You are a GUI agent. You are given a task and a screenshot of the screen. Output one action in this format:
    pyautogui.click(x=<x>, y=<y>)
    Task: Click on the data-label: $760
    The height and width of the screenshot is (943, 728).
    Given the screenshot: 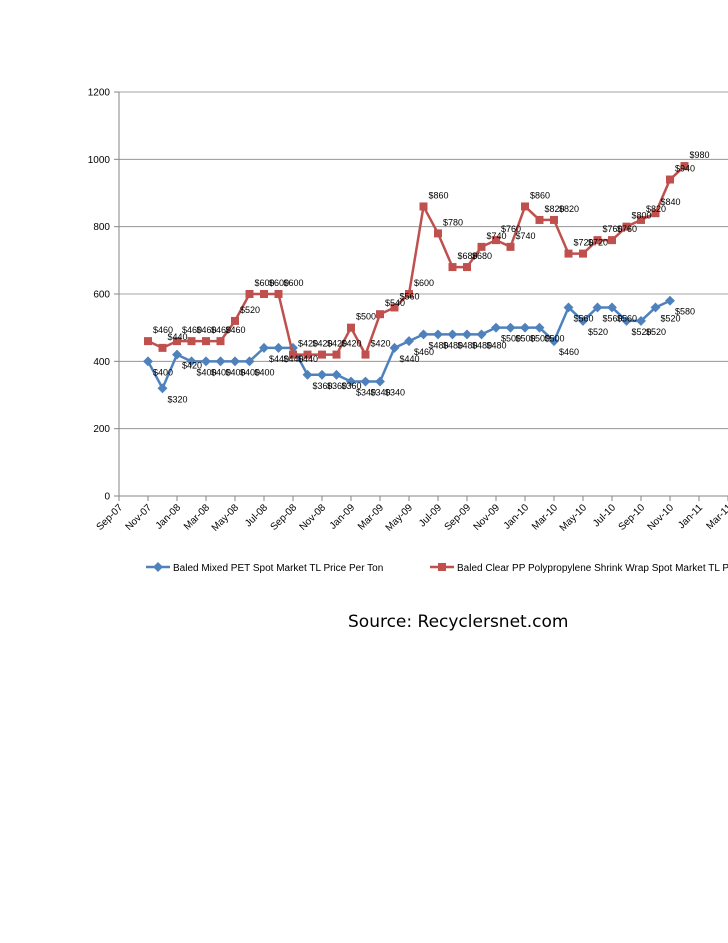 What is the action you would take?
    pyautogui.click(x=627, y=229)
    